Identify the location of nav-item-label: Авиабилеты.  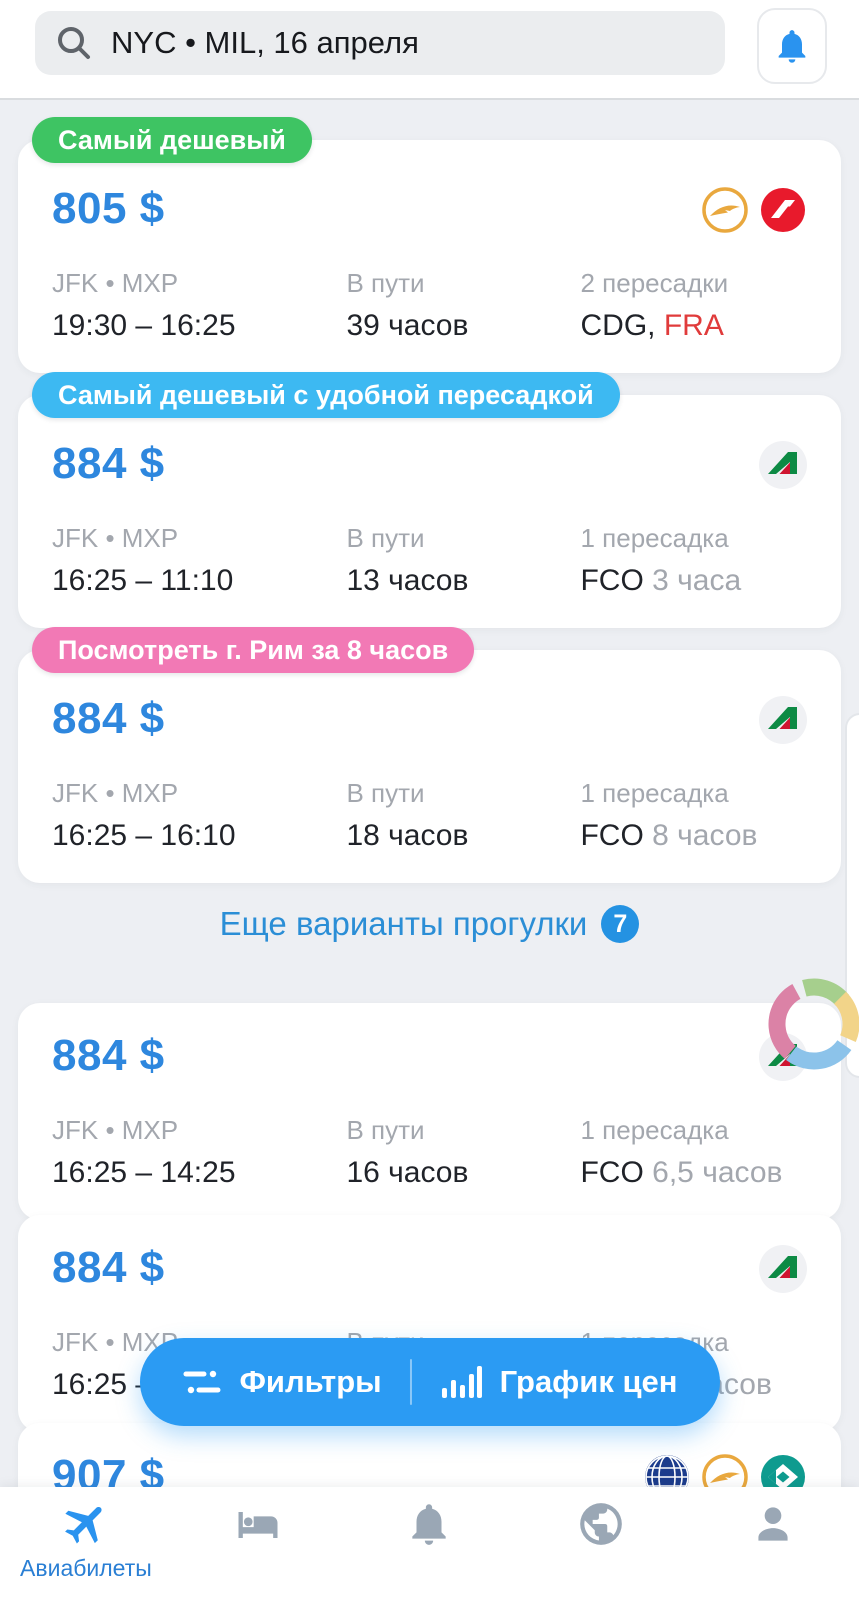
(86, 1568).